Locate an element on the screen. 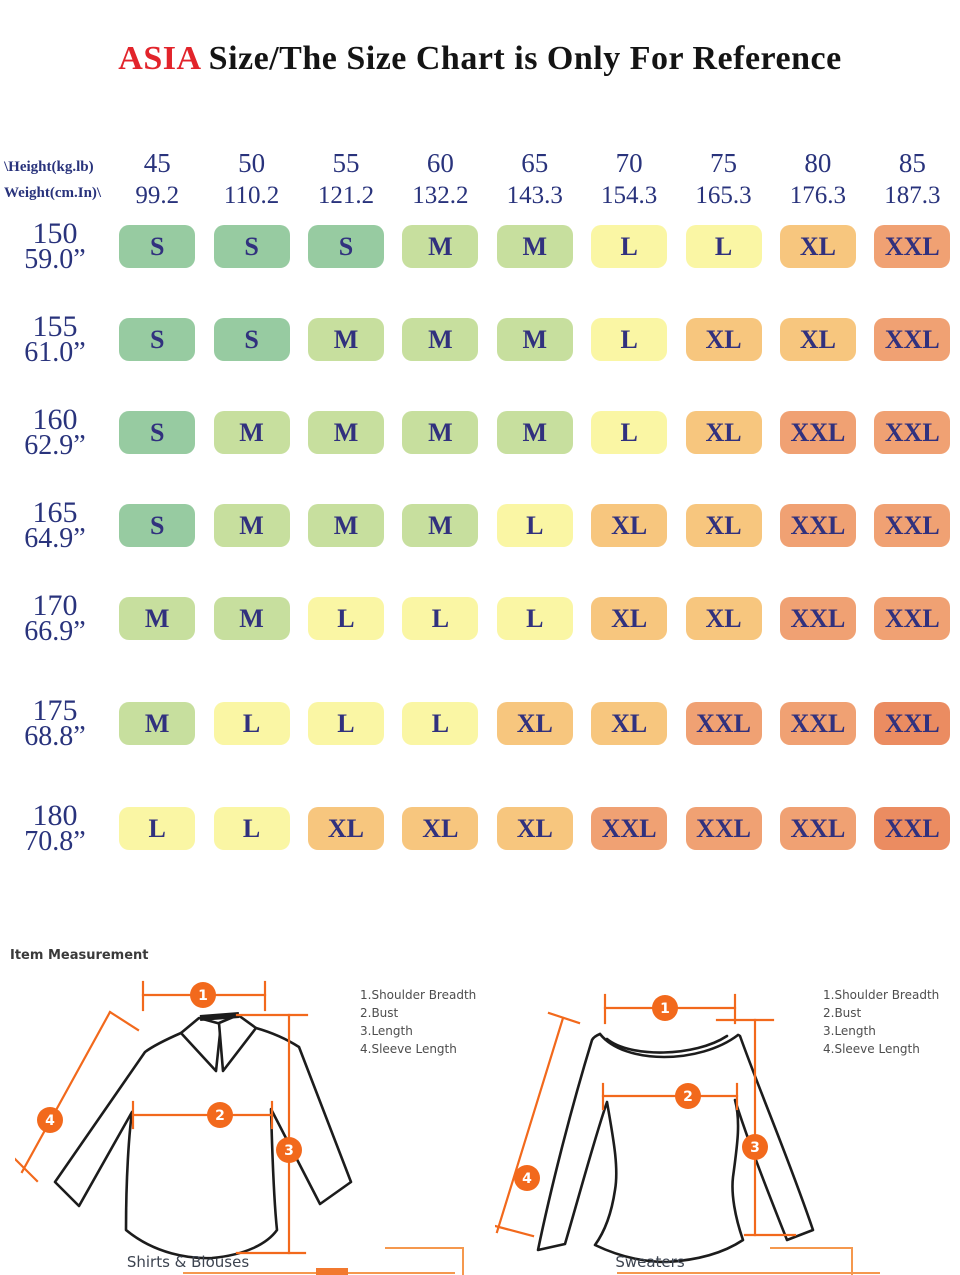 The height and width of the screenshot is (1275, 960). cutoff-mark-tick-left is located at coordinates (463, 1261).